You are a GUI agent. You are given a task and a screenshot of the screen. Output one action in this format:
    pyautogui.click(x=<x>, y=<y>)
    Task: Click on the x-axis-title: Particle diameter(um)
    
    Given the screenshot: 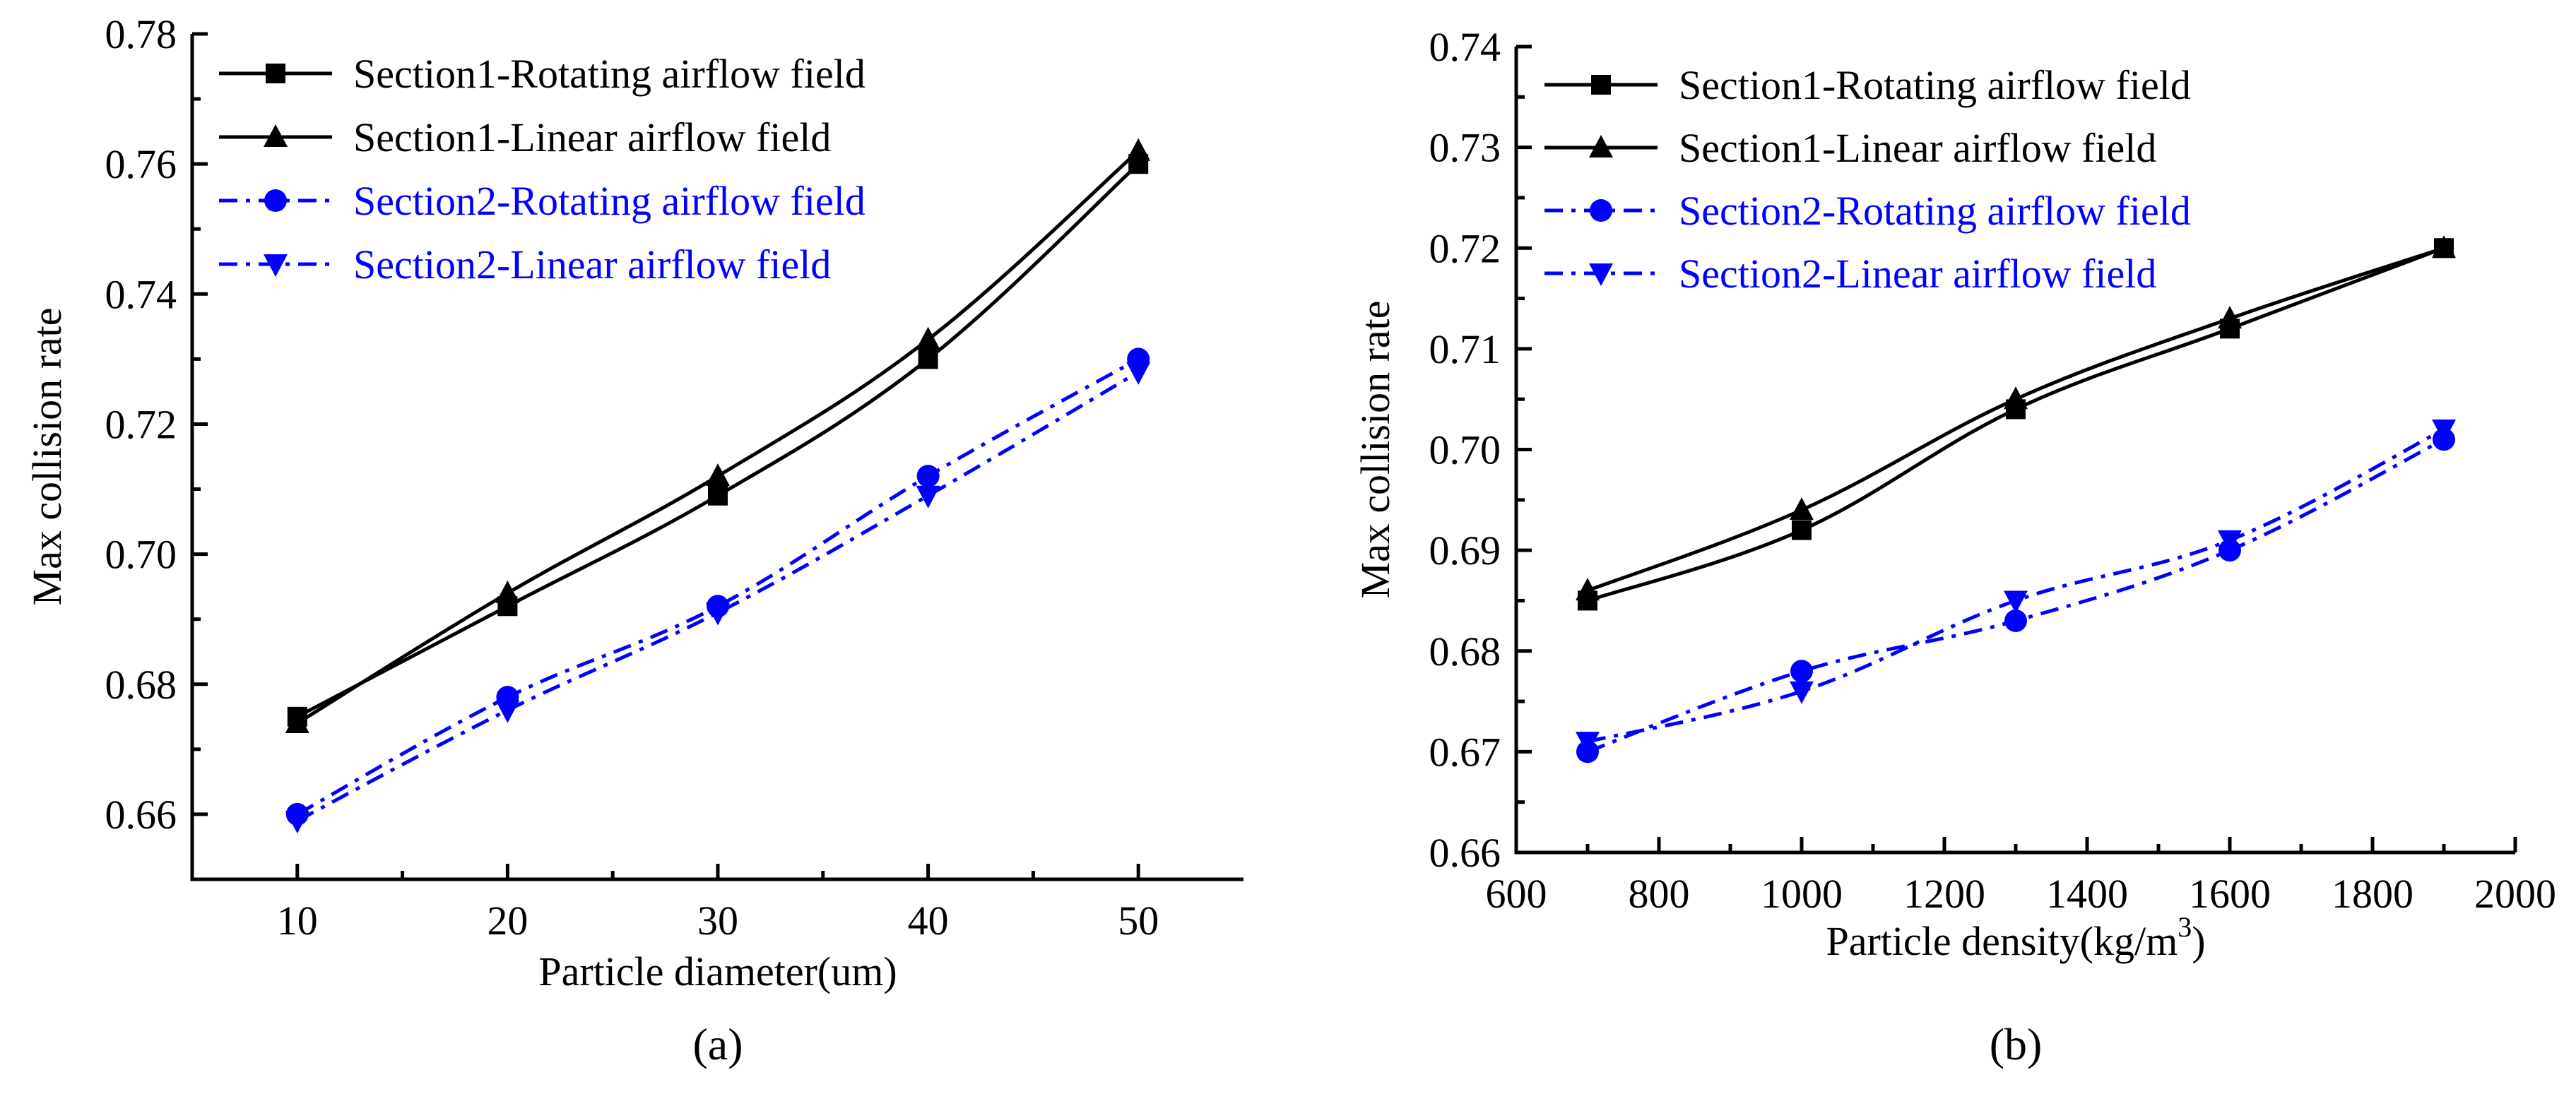 What is the action you would take?
    pyautogui.click(x=717, y=971)
    